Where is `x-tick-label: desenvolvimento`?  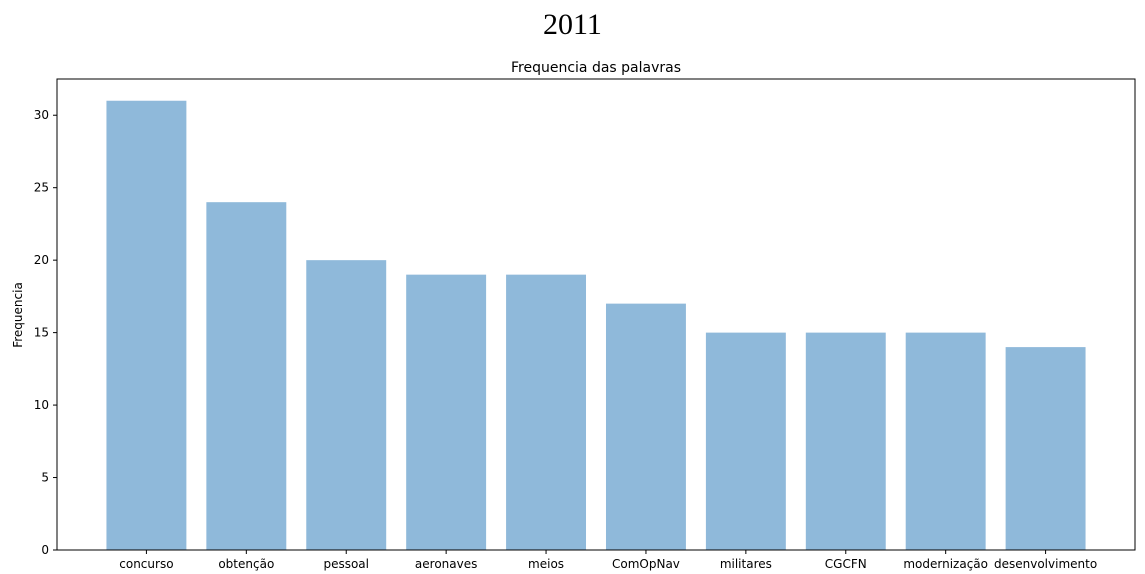 x-tick-label: desenvolvimento is located at coordinates (1045, 564).